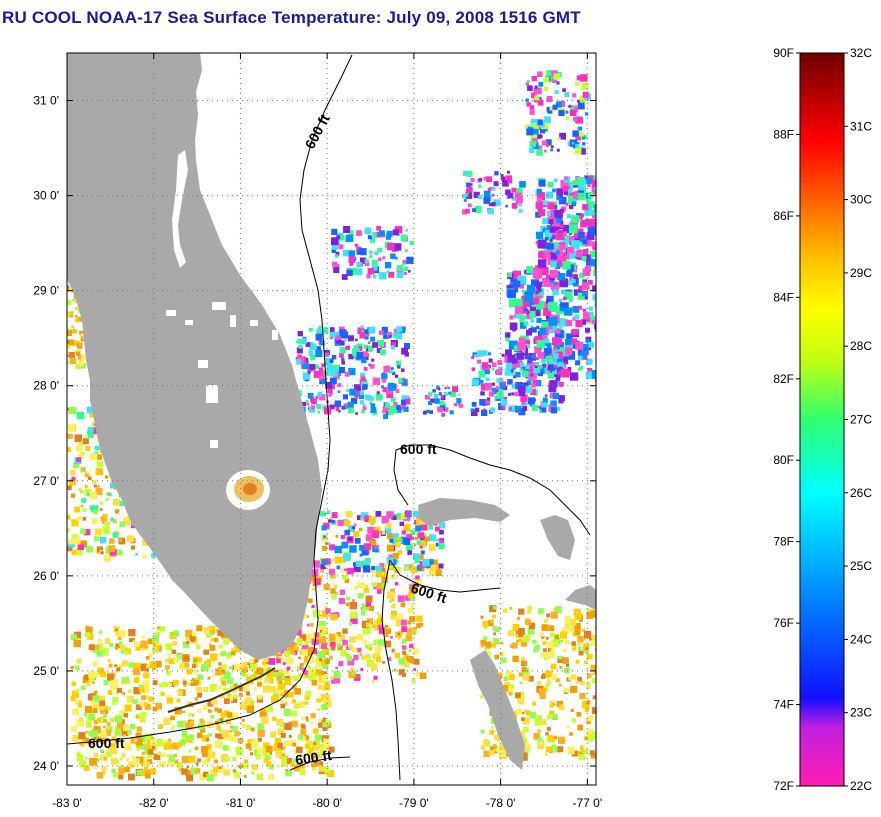  What do you see at coordinates (783, 460) in the screenshot?
I see `colorbar-f-label: 80F` at bounding box center [783, 460].